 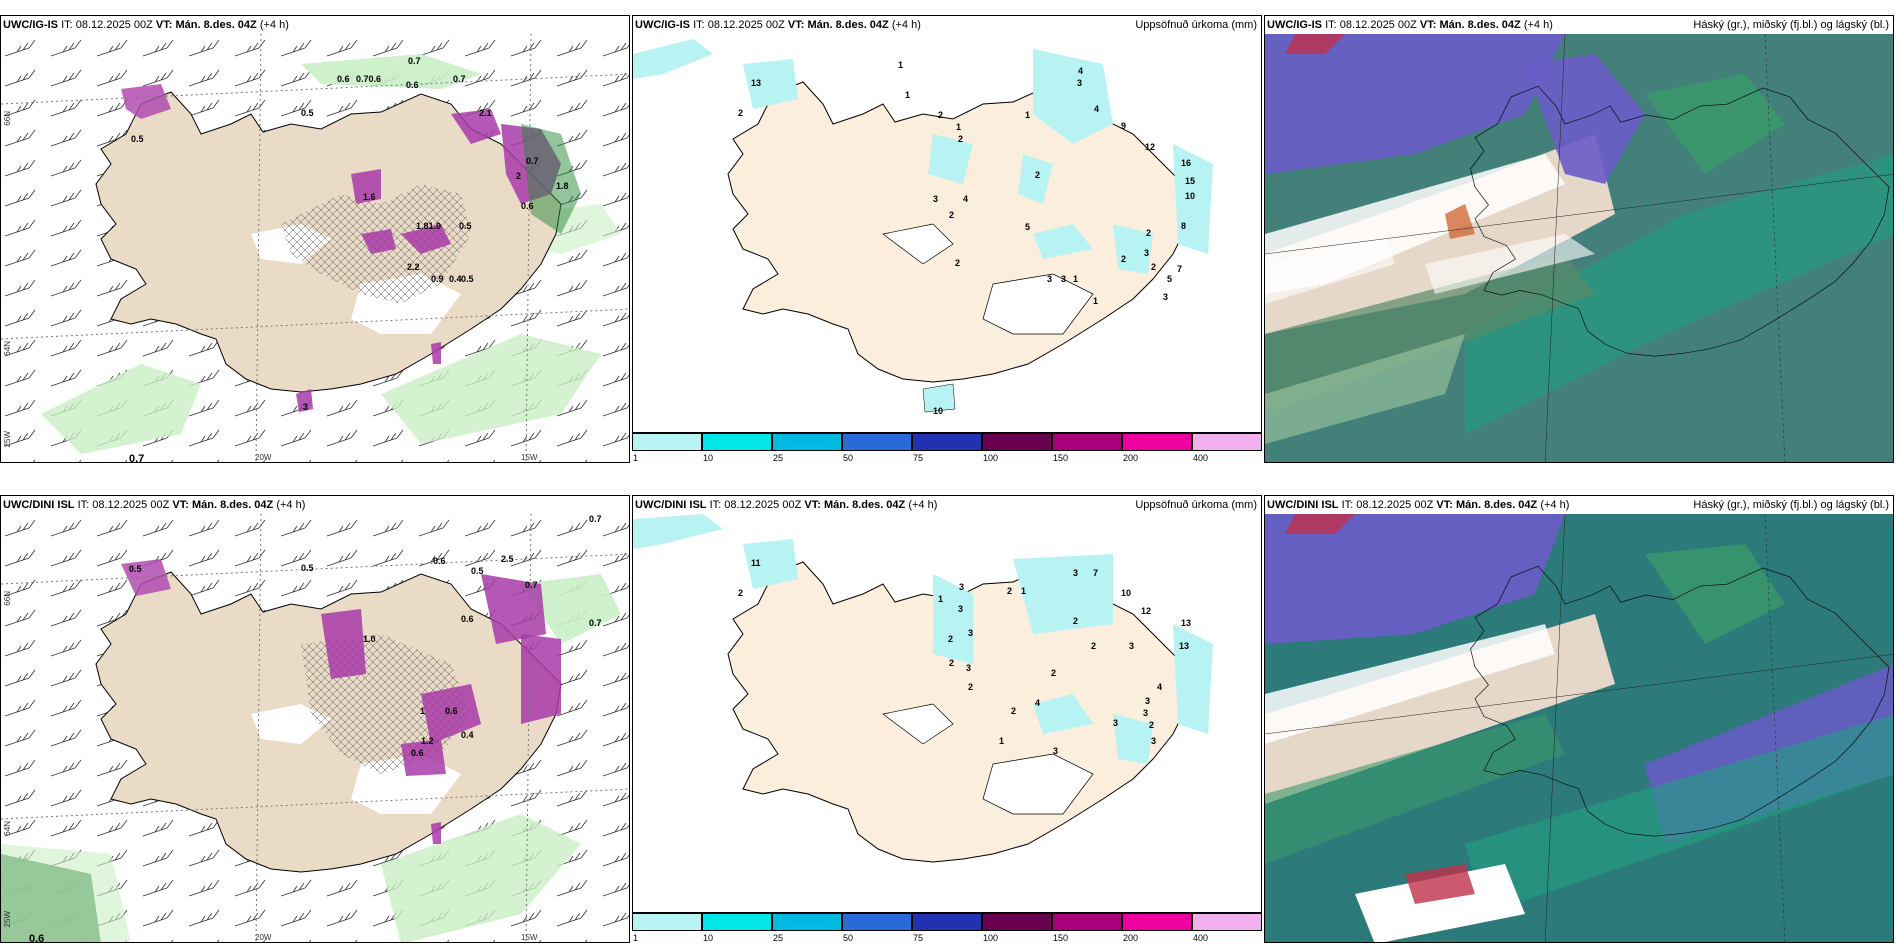 I want to click on svg-text: 0.4, so click(x=467, y=735).